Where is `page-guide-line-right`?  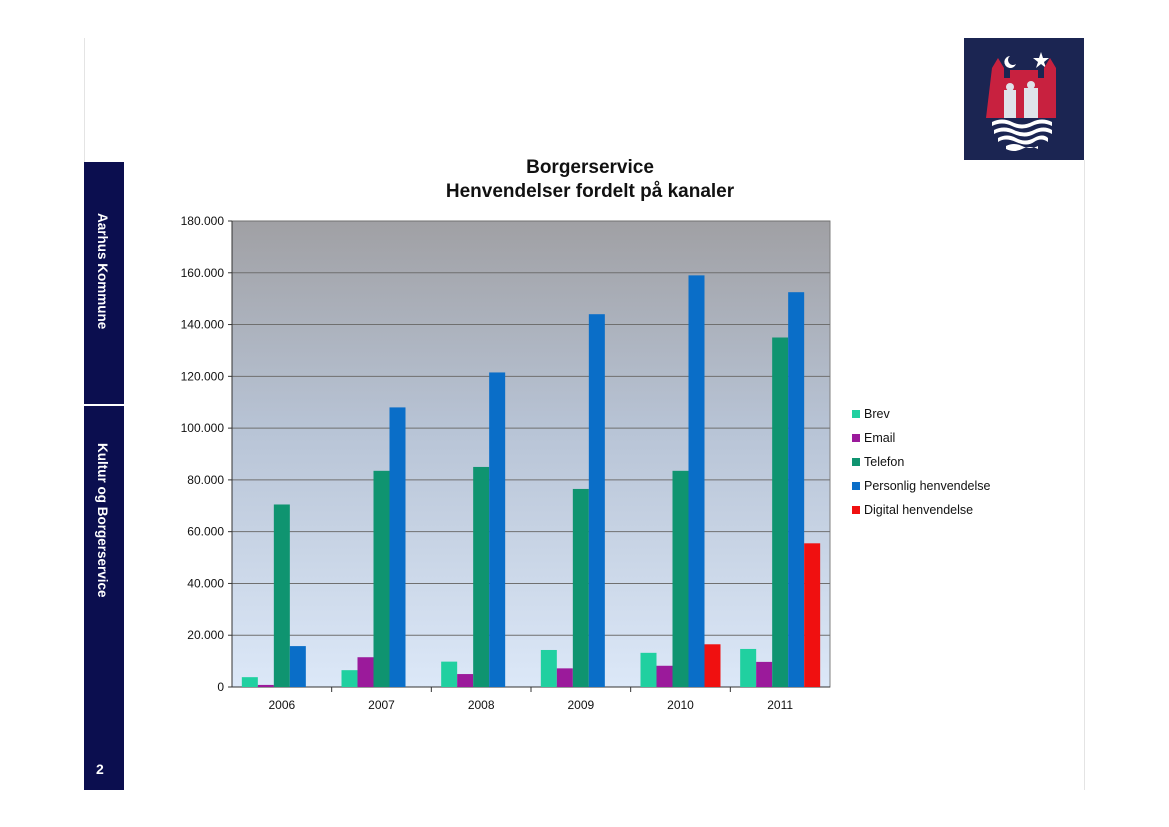
page-guide-line-right is located at coordinates (1084, 475).